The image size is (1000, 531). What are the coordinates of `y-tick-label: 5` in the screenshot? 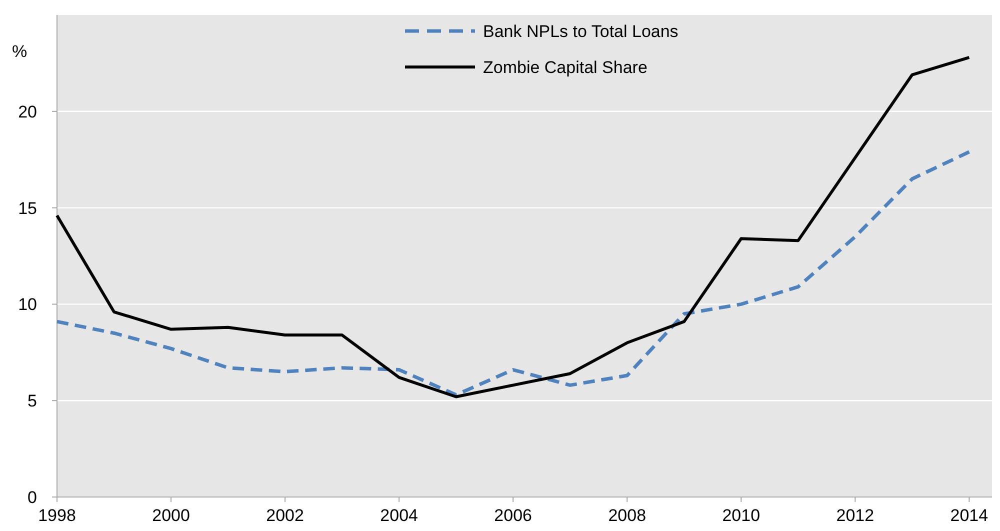 It's located at (32, 401).